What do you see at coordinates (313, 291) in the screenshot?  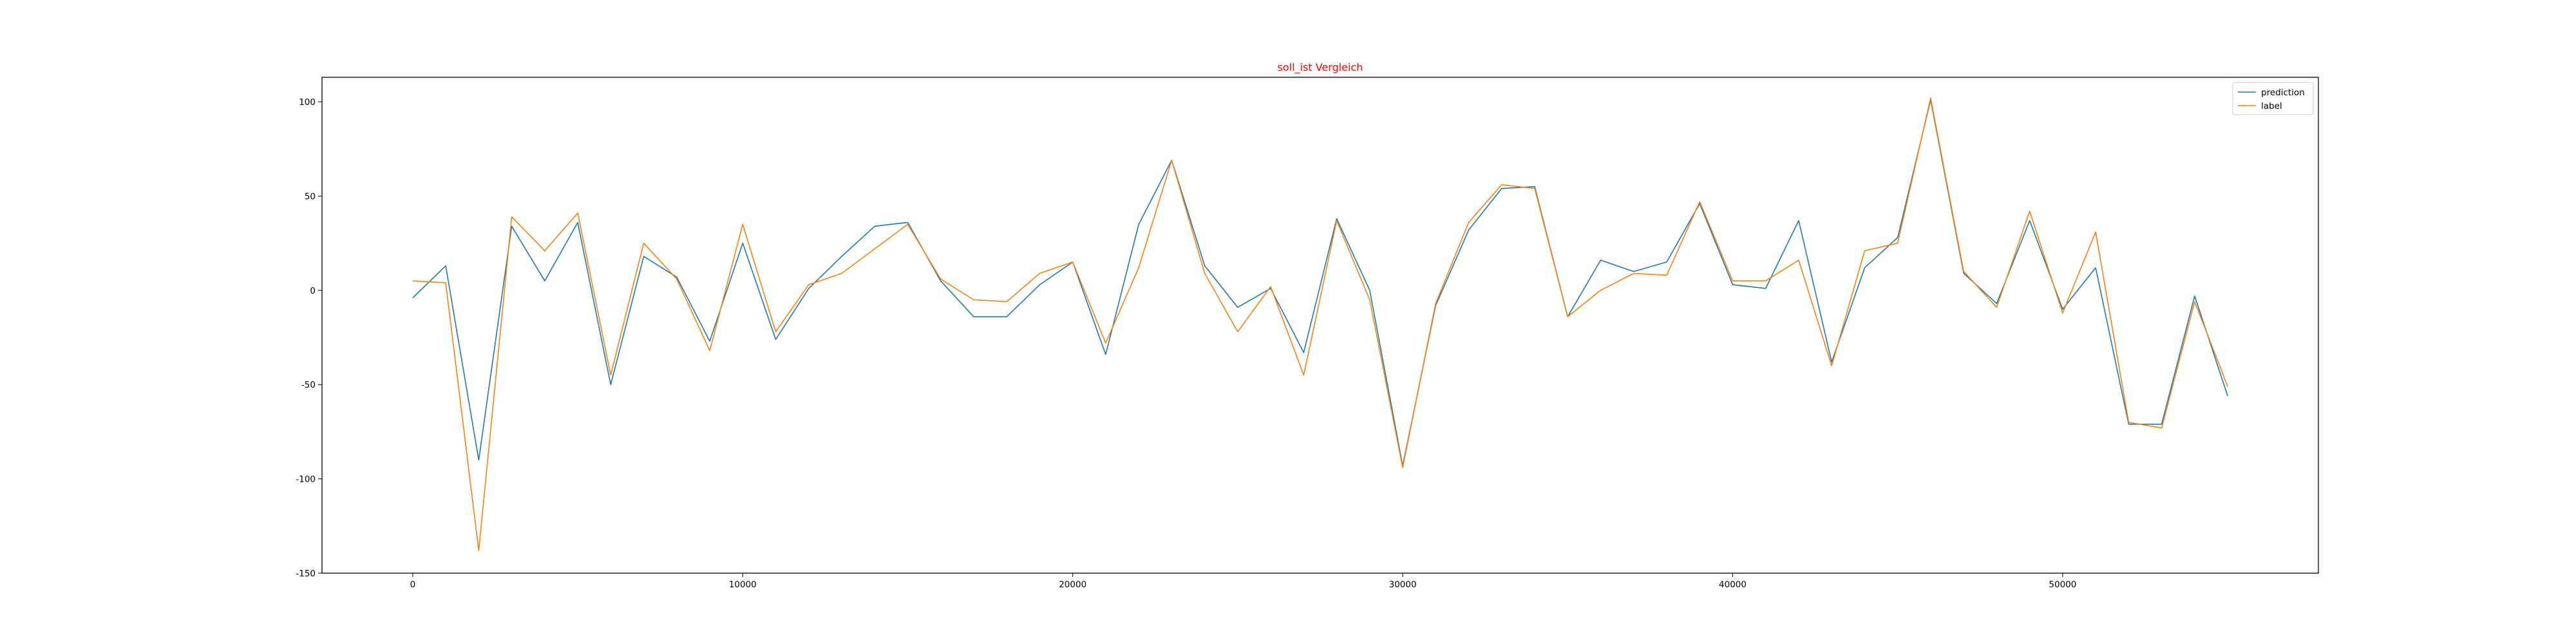 I see `y-tick-label: 0` at bounding box center [313, 291].